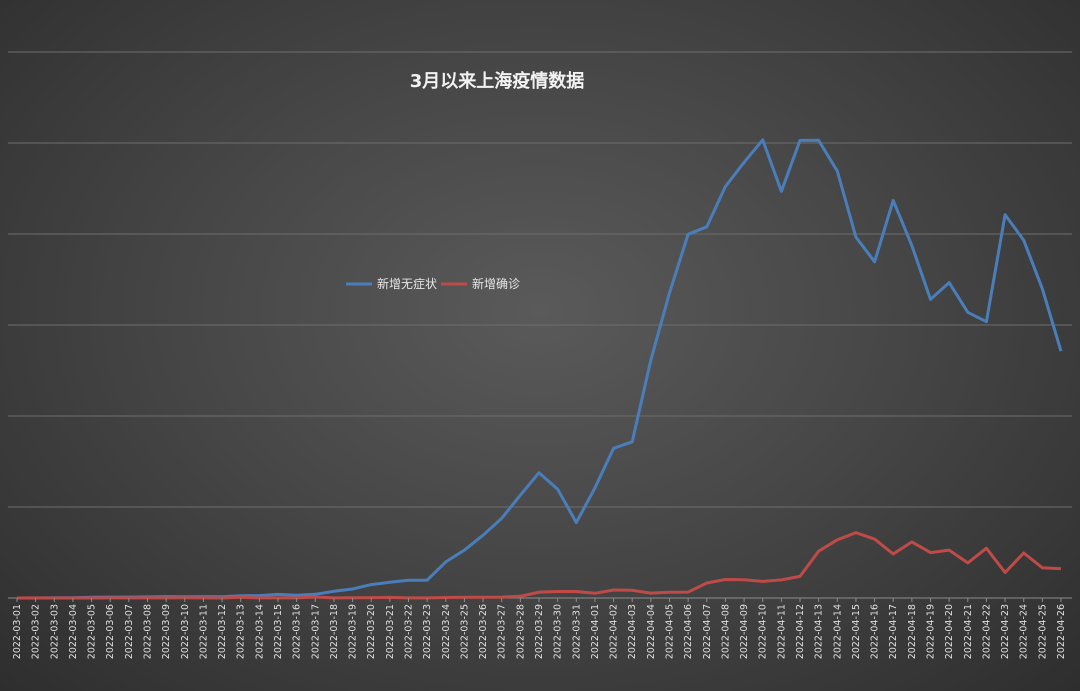 This screenshot has height=691, width=1080. What do you see at coordinates (1061, 631) in the screenshot?
I see `x-tick-label: 2022-04-26` at bounding box center [1061, 631].